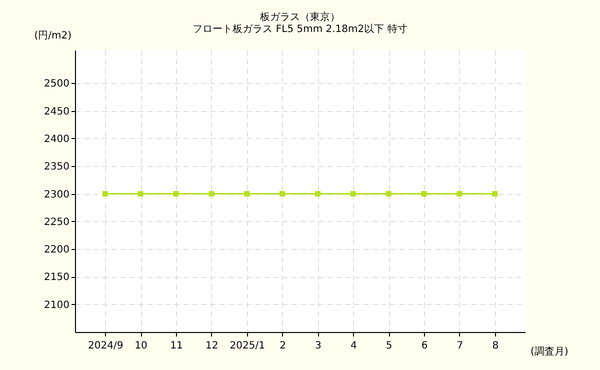  Describe the element at coordinates (106, 346) in the screenshot. I see `x-tick-label: 2024/9` at that location.